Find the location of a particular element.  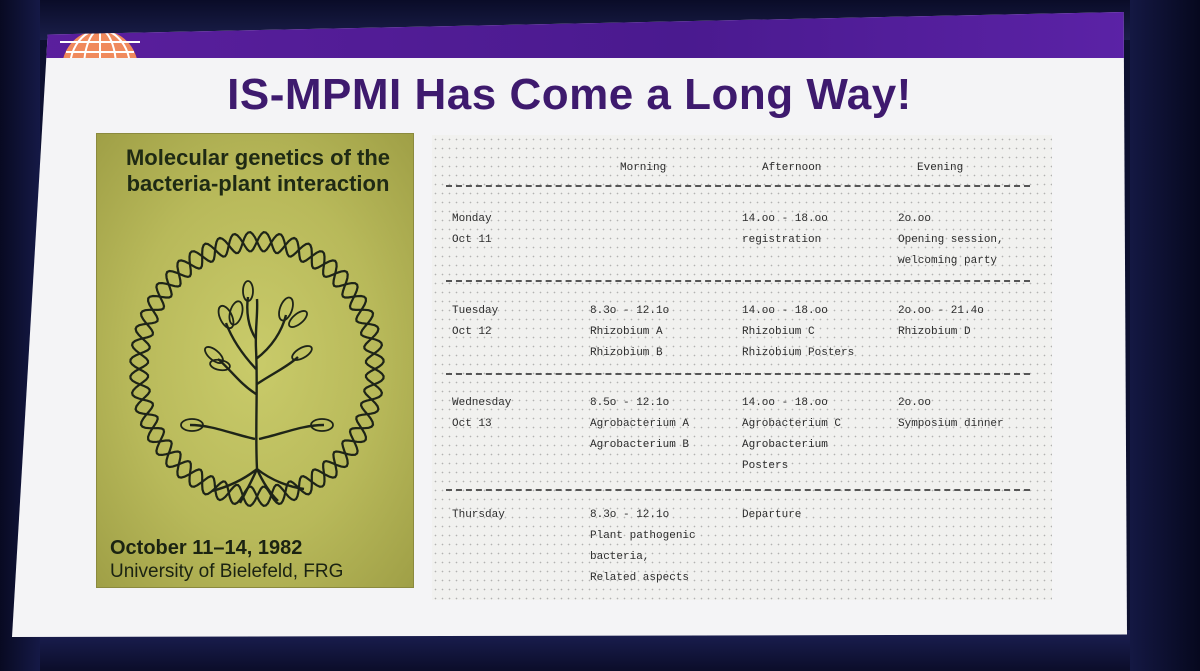

schedule-cell-morning: Plant pathogenic is located at coordinates (643, 536).